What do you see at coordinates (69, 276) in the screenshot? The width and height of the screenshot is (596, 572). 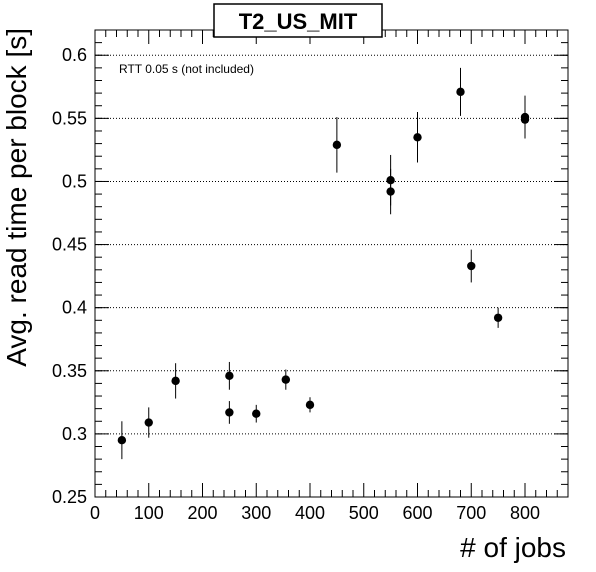 I see `y-tick-labels: 0.25 0.3 0.35 0.4 0.45 0.5 0.55 0.6` at bounding box center [69, 276].